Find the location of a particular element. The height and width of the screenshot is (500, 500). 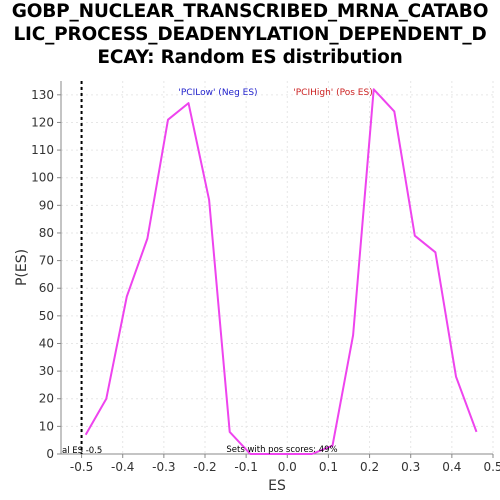

y-axis-ticks: 0 10 20 30 40 50 60 70 80 90 100 110 120 130 is located at coordinates (46, 274).